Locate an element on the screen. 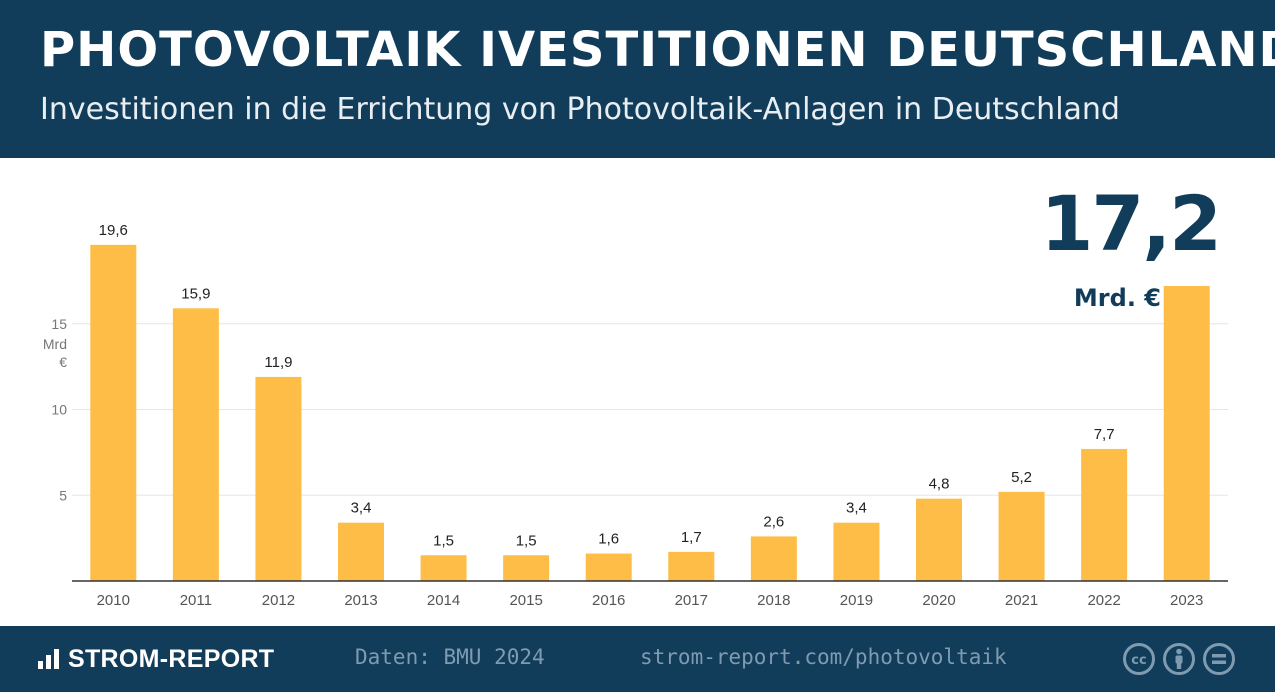  bar-value-label: 1,6 is located at coordinates (608, 539).